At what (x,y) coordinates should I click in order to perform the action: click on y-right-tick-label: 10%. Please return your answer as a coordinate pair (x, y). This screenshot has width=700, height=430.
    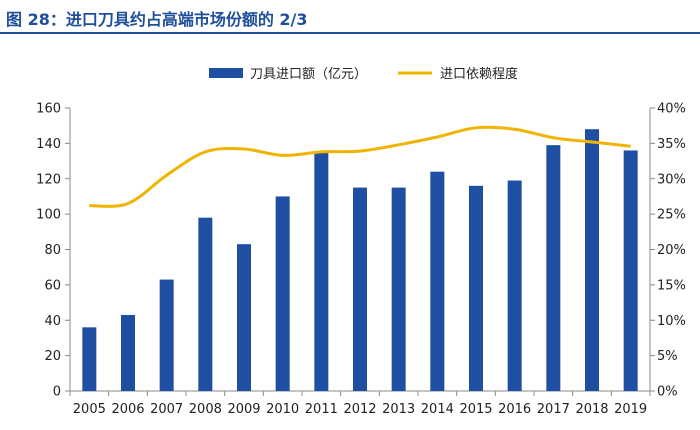
    Looking at the image, I should click on (671, 321).